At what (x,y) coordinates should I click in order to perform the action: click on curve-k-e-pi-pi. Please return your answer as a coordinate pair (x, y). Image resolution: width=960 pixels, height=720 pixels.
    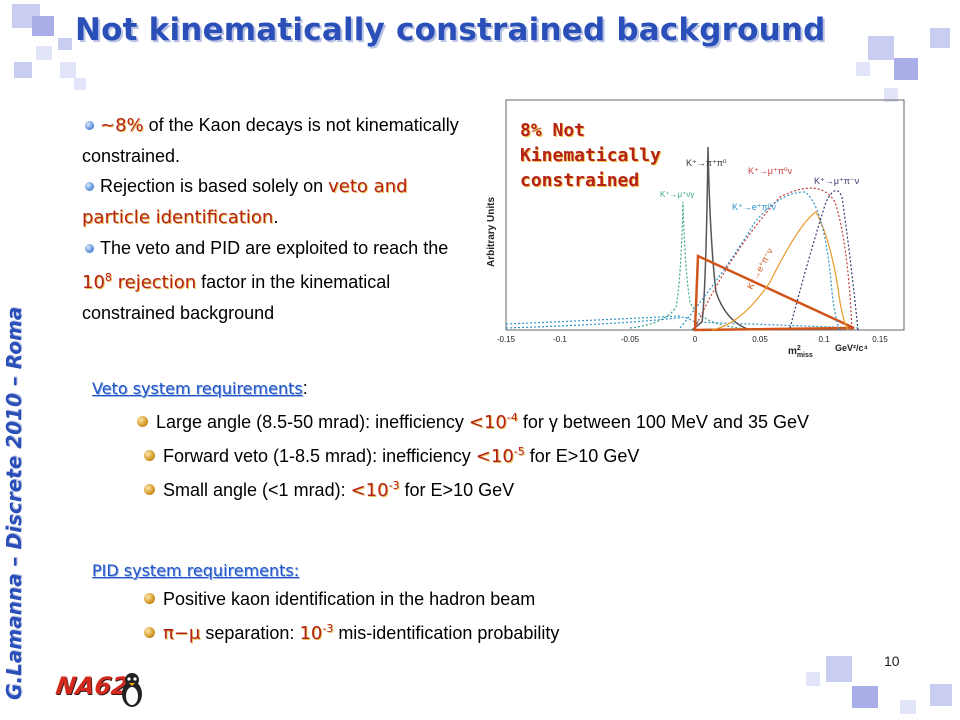
    Looking at the image, I should click on (780, 271).